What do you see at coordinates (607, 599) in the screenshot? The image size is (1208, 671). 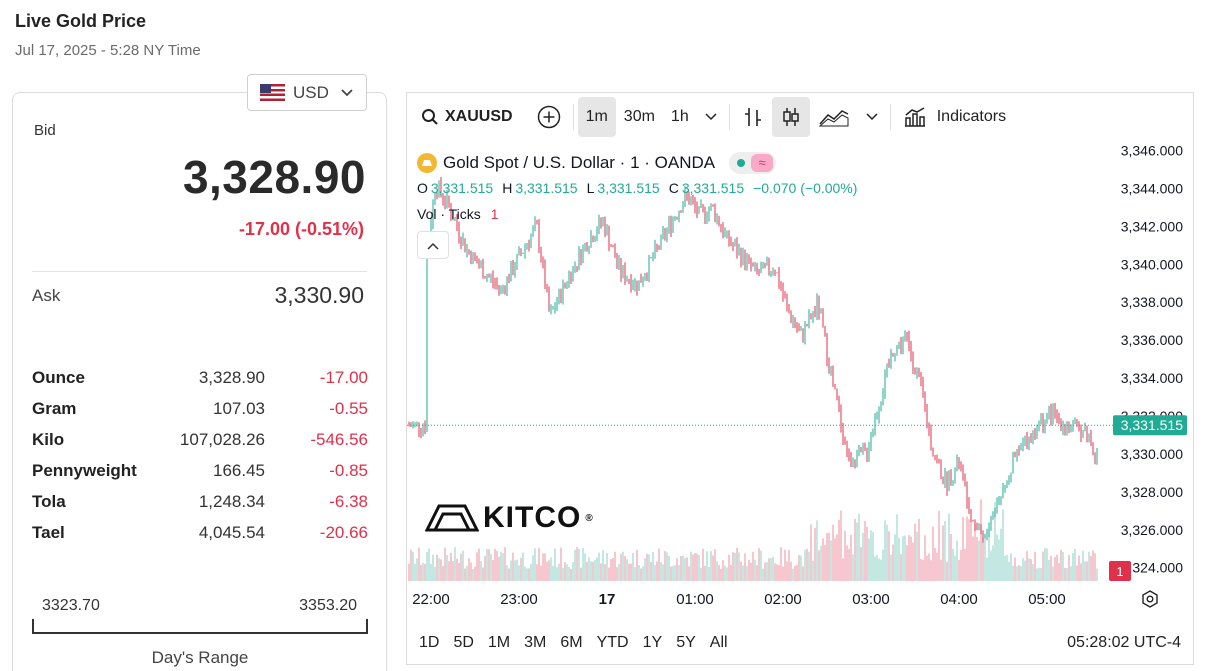 I see `time-axis-tick-label: 17` at bounding box center [607, 599].